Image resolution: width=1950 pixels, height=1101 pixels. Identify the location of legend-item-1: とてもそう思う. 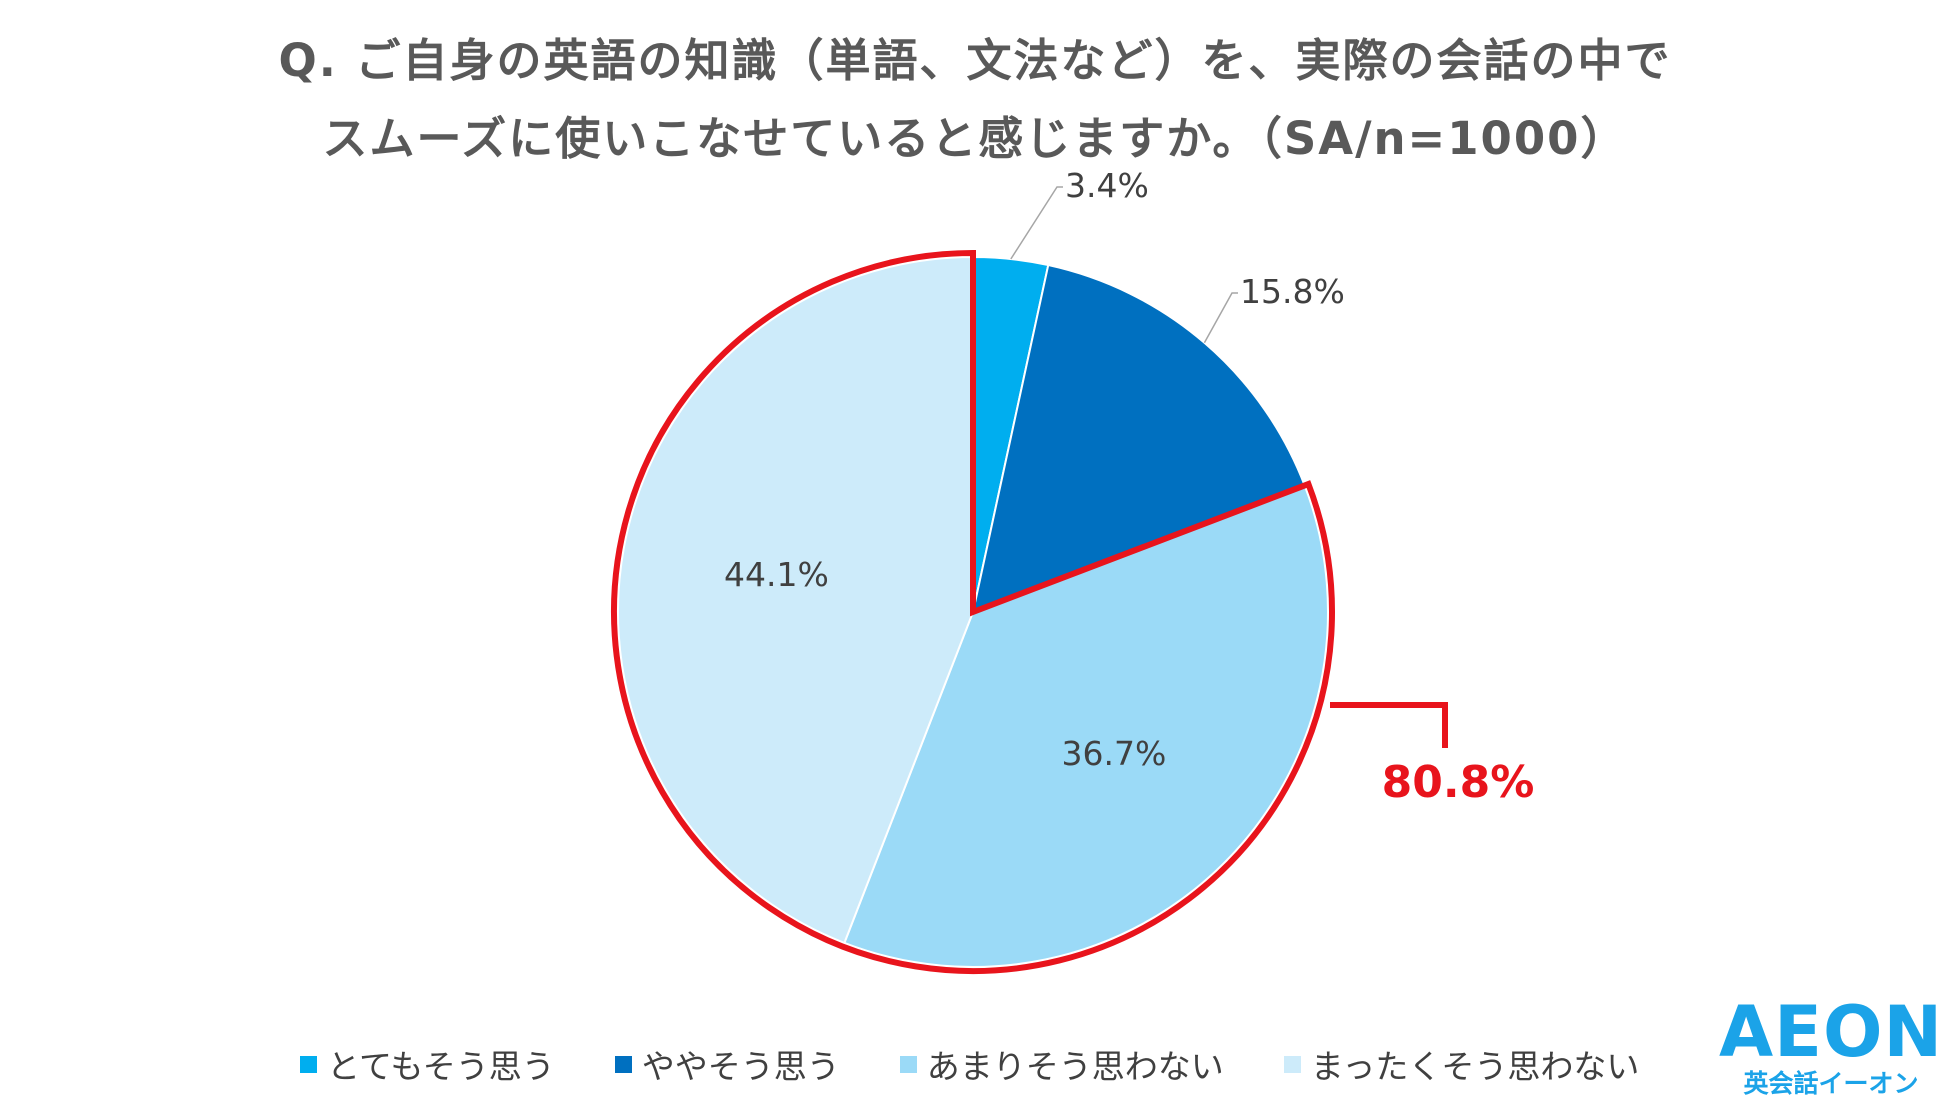
(427, 1064).